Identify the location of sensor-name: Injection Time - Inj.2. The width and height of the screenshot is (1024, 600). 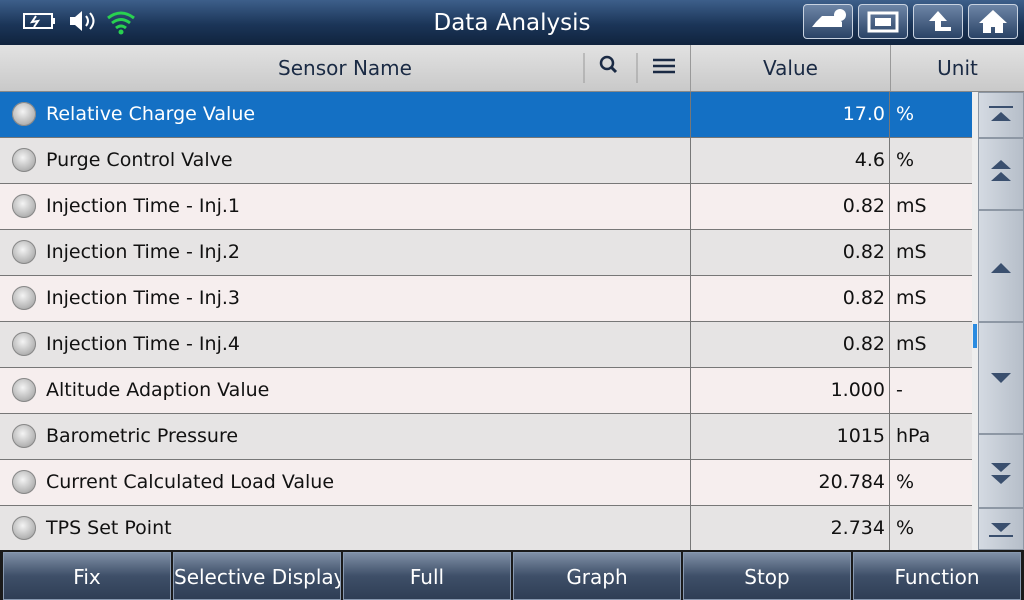
(143, 252).